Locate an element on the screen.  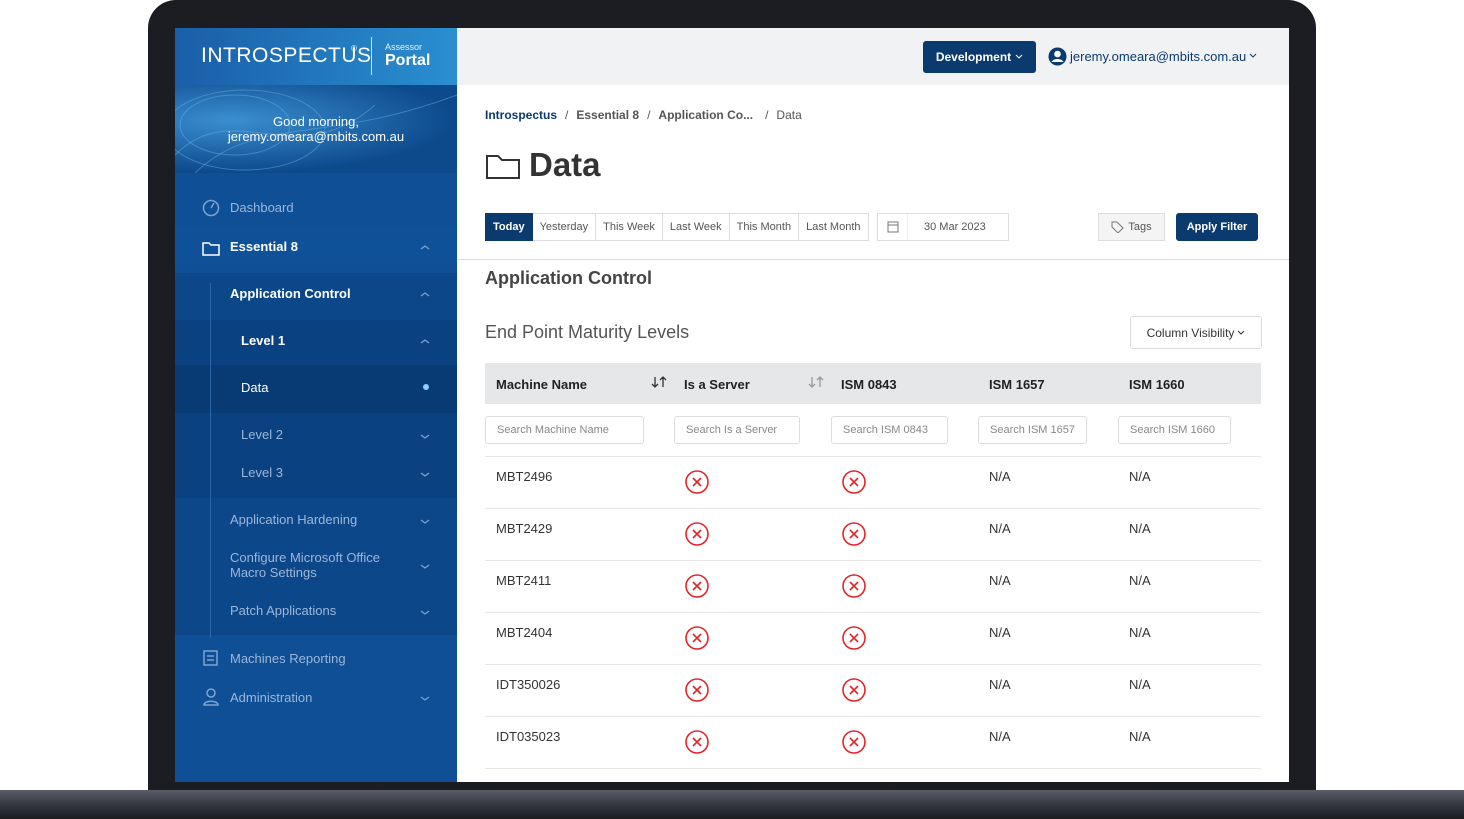
machine-name: MBT2404 is located at coordinates (524, 632).